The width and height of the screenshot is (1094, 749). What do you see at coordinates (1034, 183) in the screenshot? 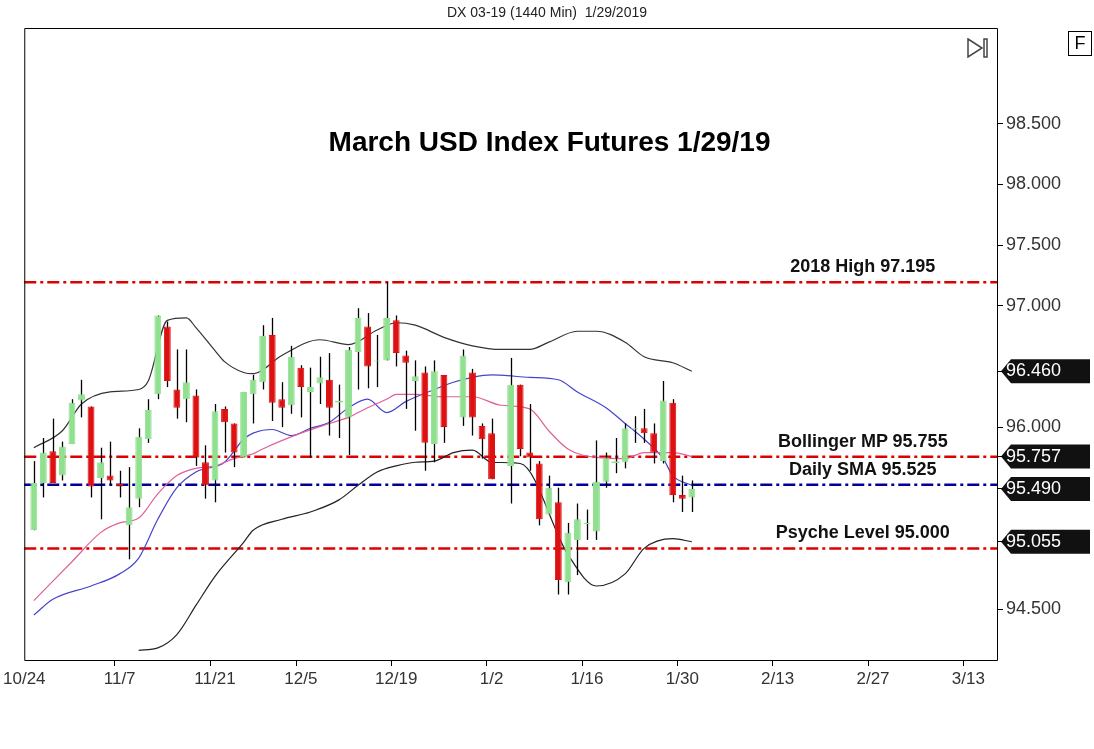
I see `y-tick-label: 98.000` at bounding box center [1034, 183].